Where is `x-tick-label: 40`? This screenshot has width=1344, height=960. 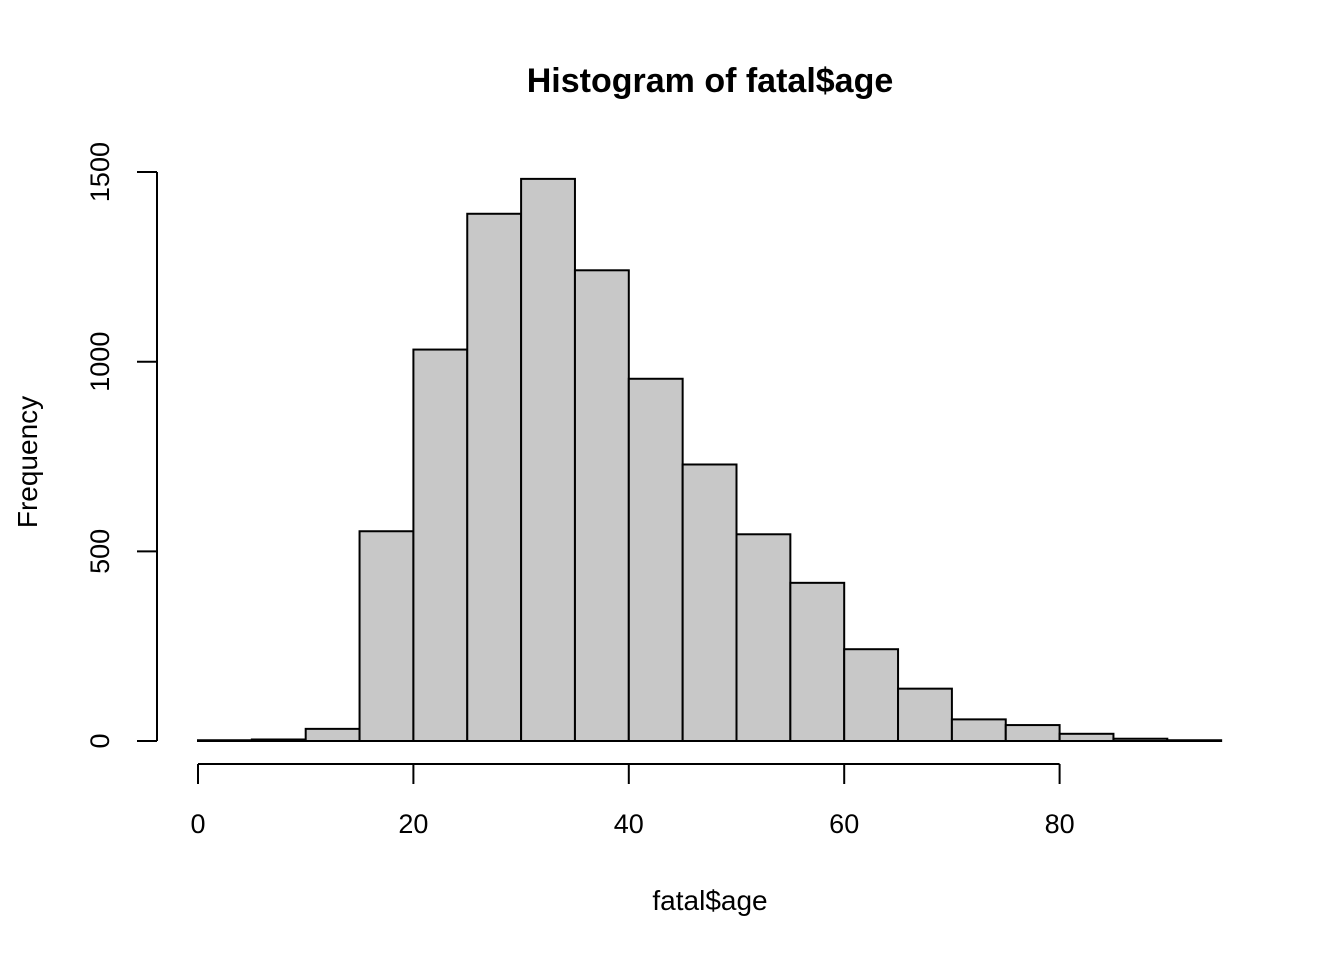
x-tick-label: 40 is located at coordinates (629, 824).